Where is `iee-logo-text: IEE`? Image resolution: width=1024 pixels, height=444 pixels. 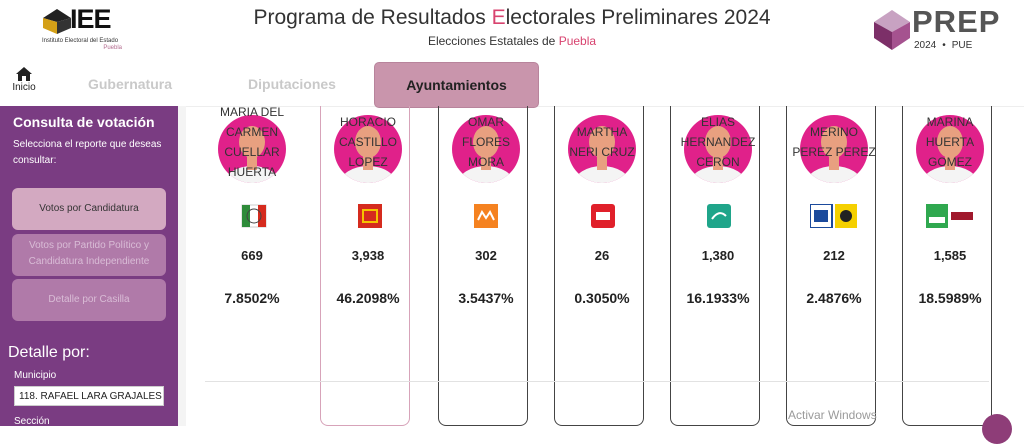
iee-logo-text: IEE is located at coordinates (91, 19).